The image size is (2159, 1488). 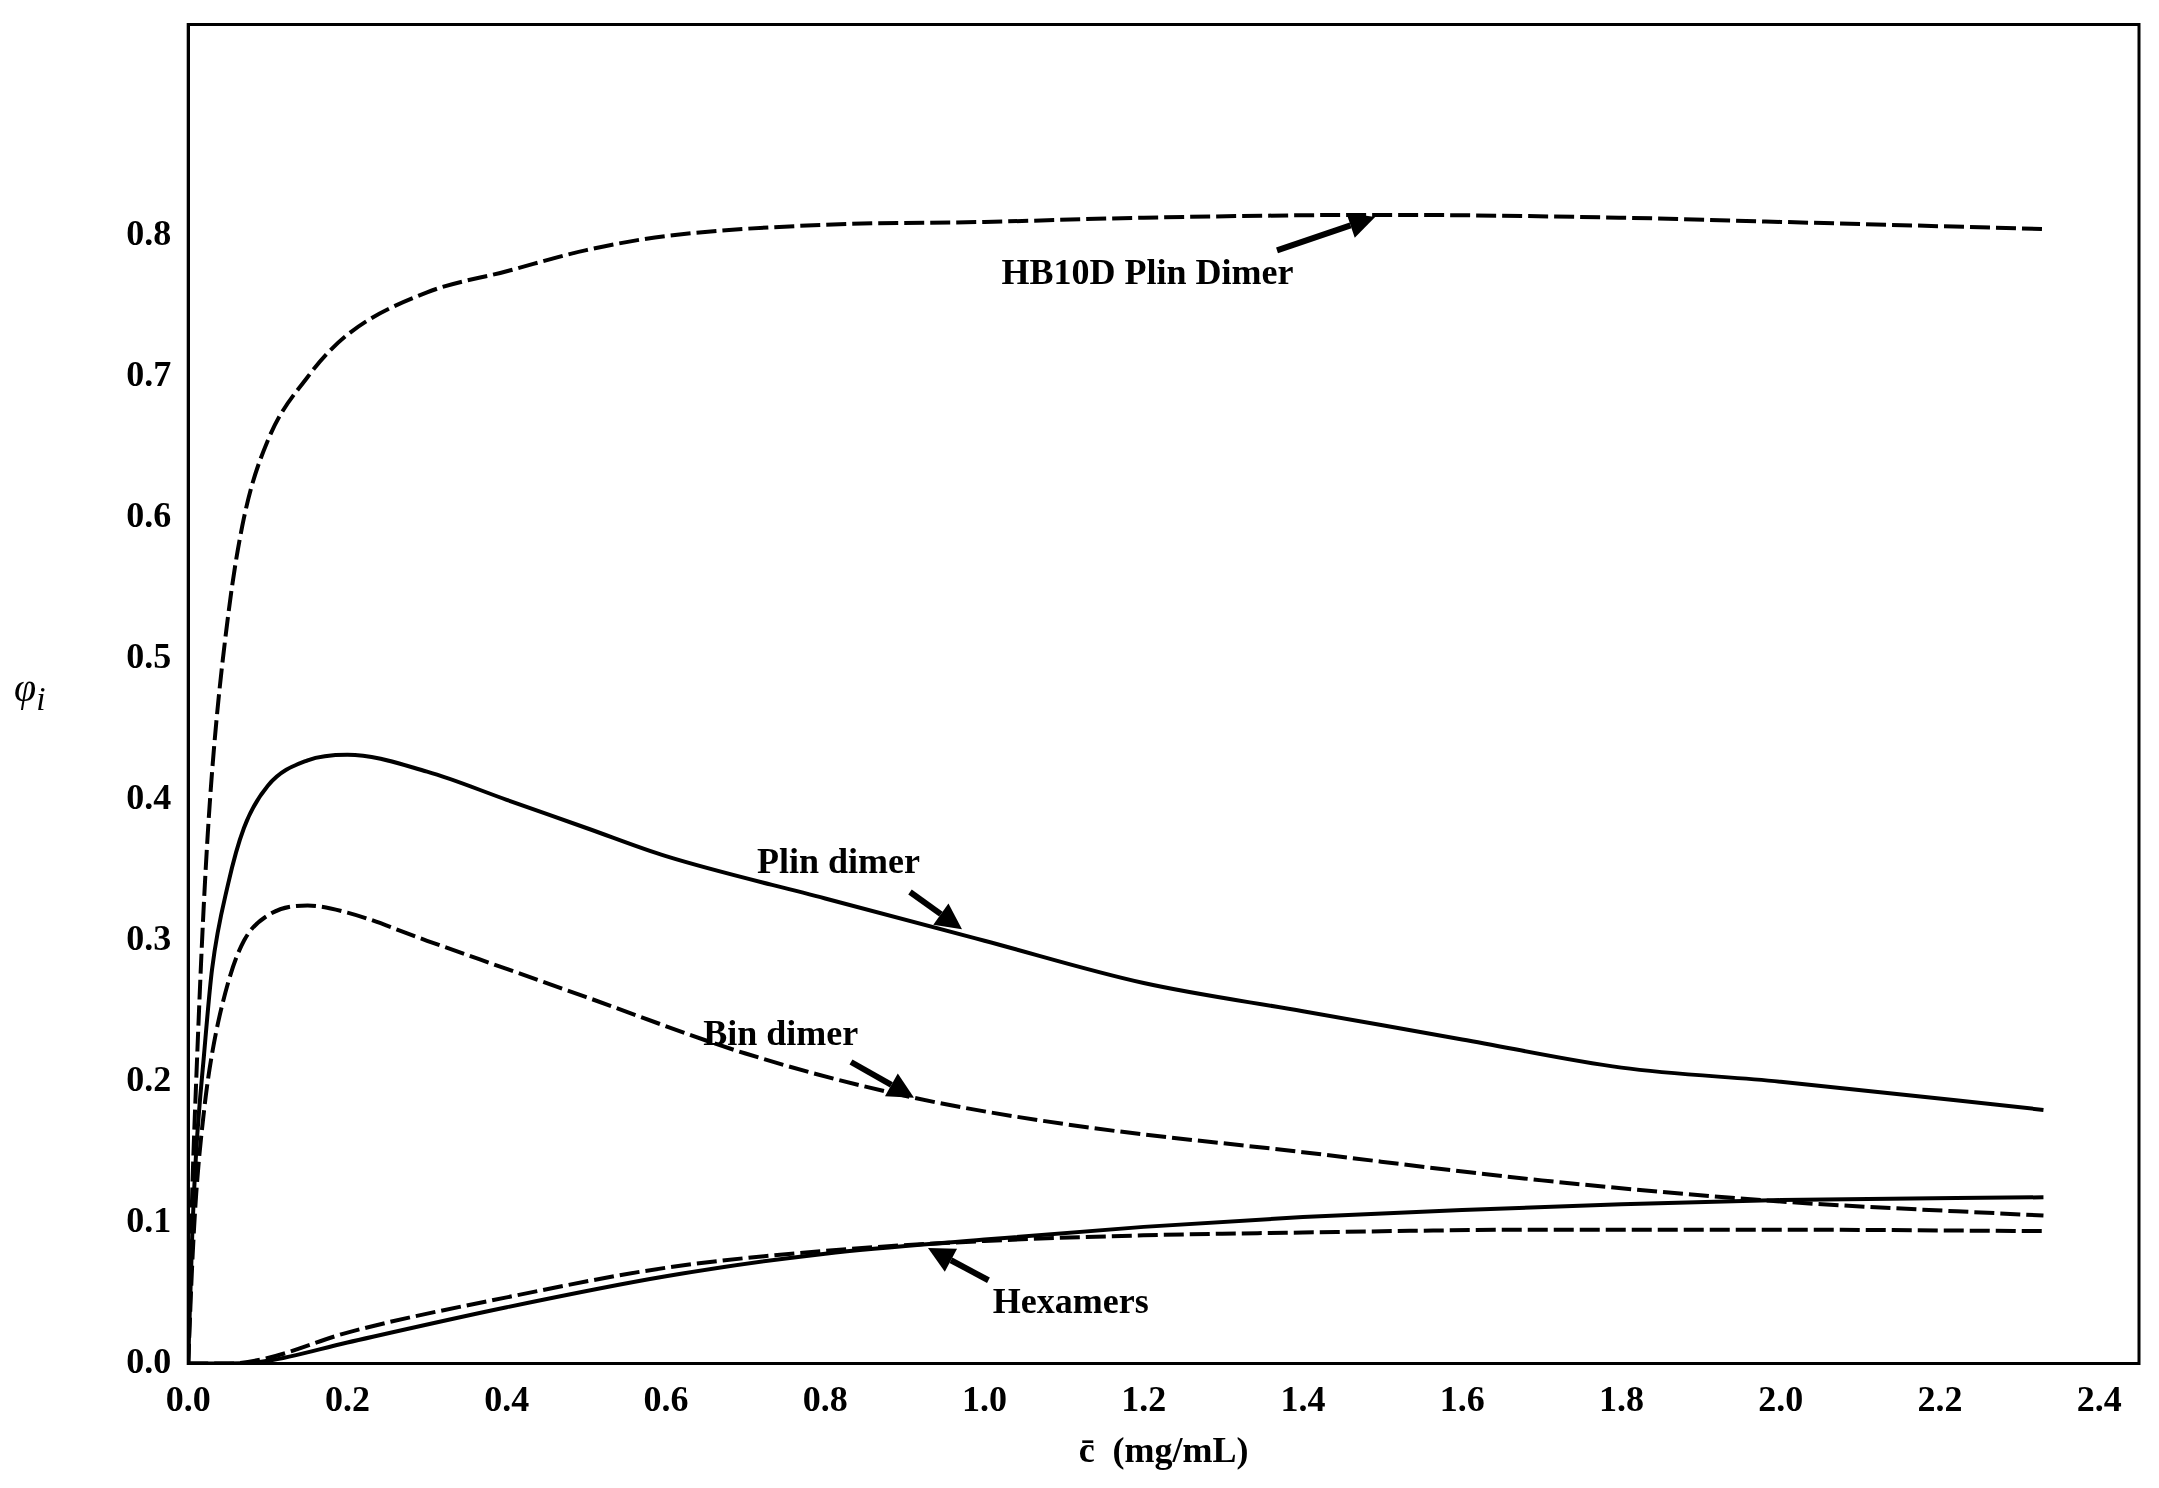 What do you see at coordinates (984, 1399) in the screenshot?
I see `x-tick-label: 1.0` at bounding box center [984, 1399].